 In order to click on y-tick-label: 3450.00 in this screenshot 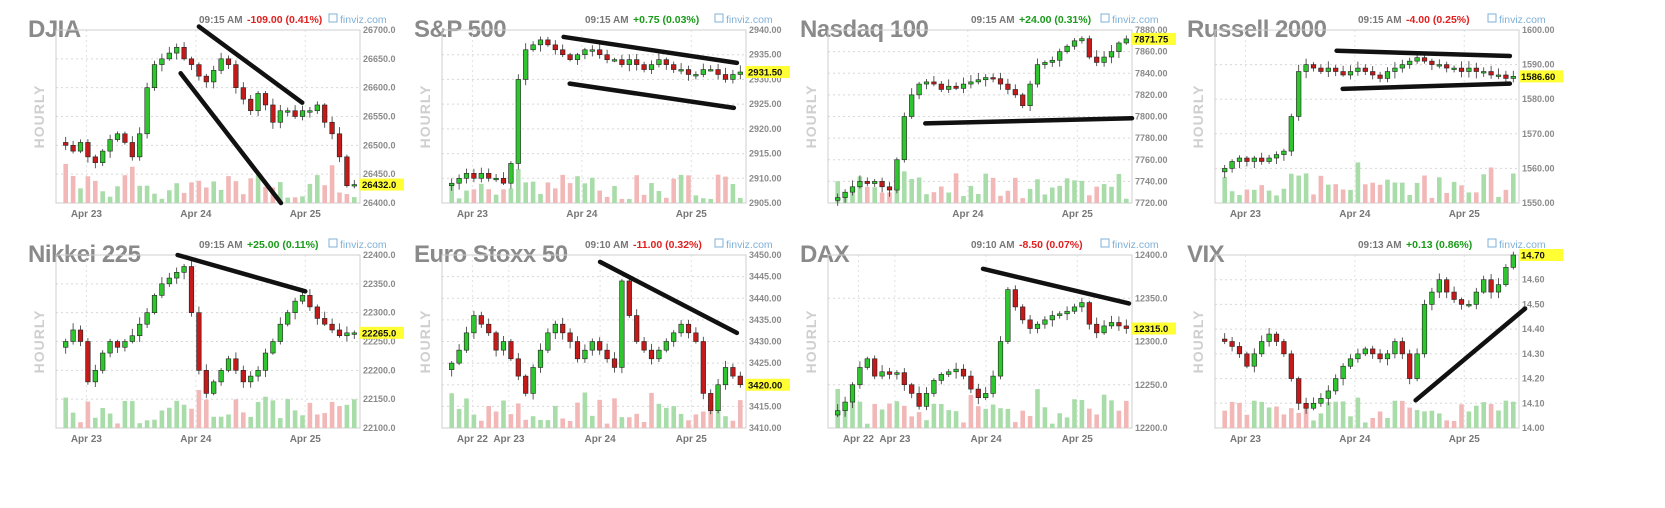, I will do `click(765, 255)`.